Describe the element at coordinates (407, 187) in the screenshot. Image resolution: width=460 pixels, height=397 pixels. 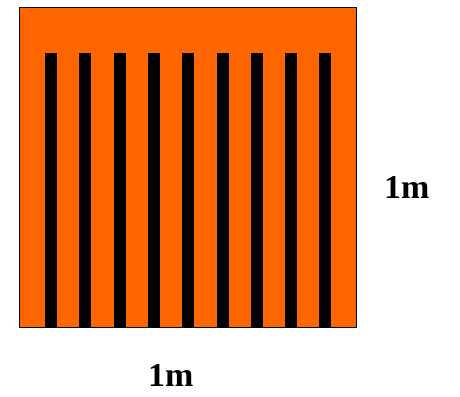
I see `height-dimension-label: 1m` at that location.